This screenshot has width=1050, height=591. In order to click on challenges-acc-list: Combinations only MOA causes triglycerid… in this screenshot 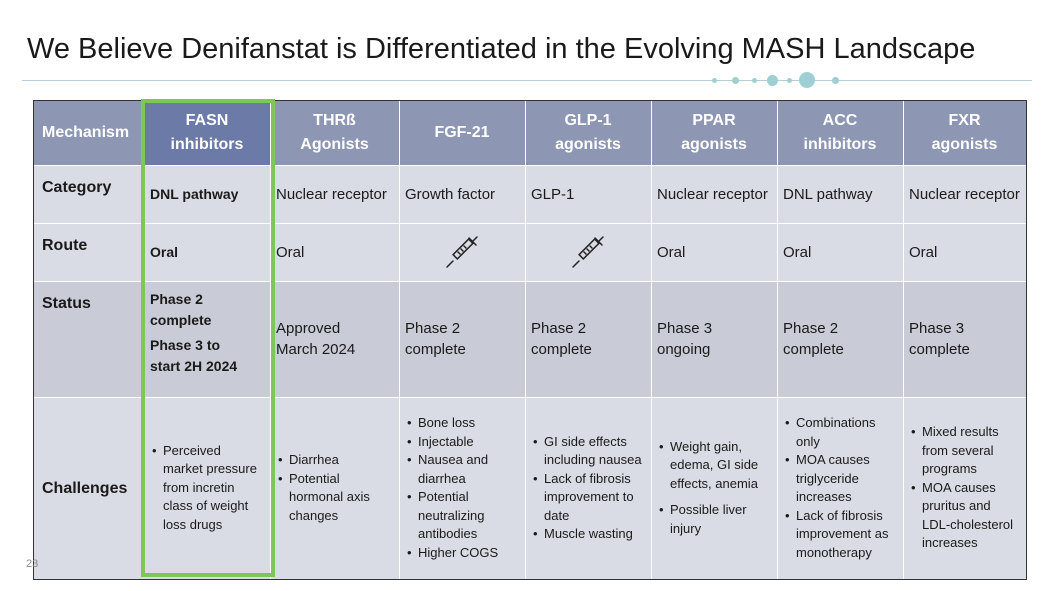, I will do `click(840, 488)`.